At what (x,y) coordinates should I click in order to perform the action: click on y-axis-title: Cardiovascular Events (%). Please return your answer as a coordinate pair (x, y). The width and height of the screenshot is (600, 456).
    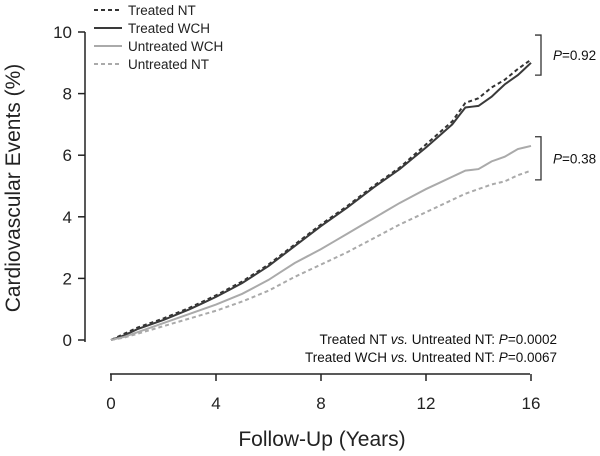
    Looking at the image, I should click on (13, 188).